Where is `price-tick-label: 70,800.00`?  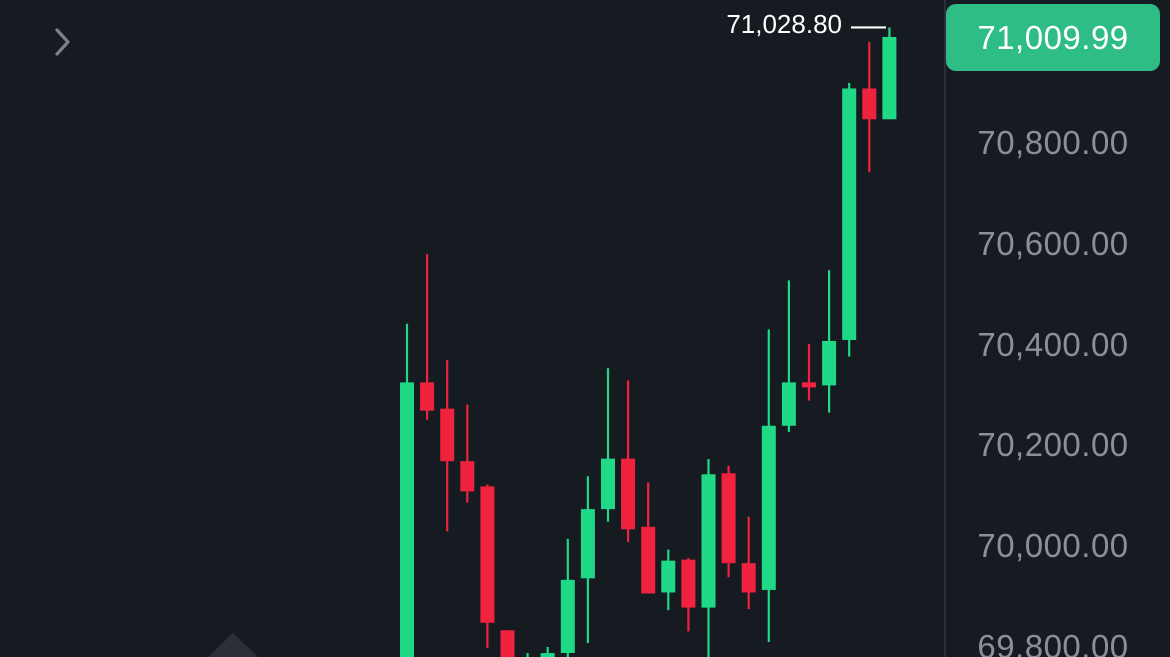 price-tick-label: 70,800.00 is located at coordinates (1053, 142).